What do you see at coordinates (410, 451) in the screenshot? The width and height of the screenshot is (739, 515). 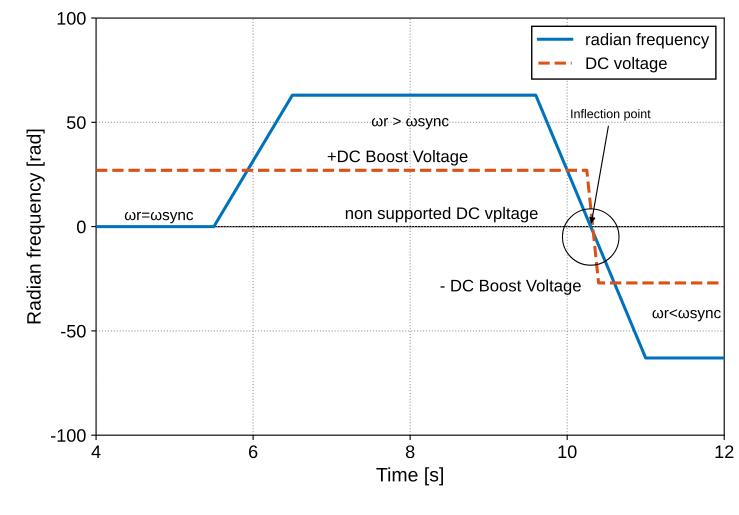 I see `x-tick-label: 8` at bounding box center [410, 451].